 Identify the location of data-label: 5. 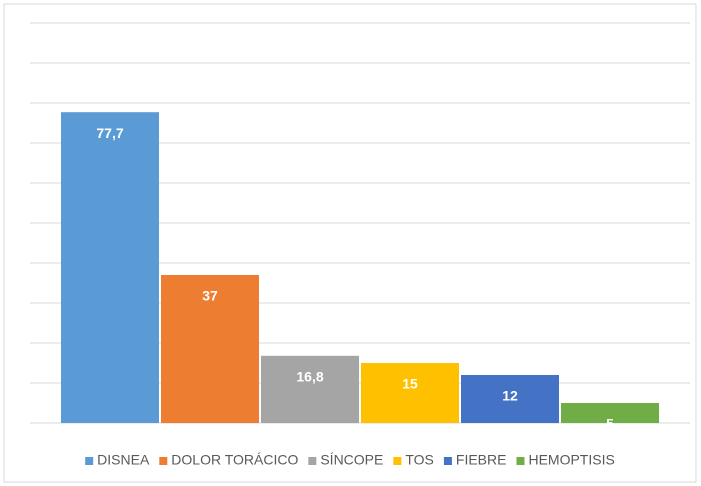
(610, 424).